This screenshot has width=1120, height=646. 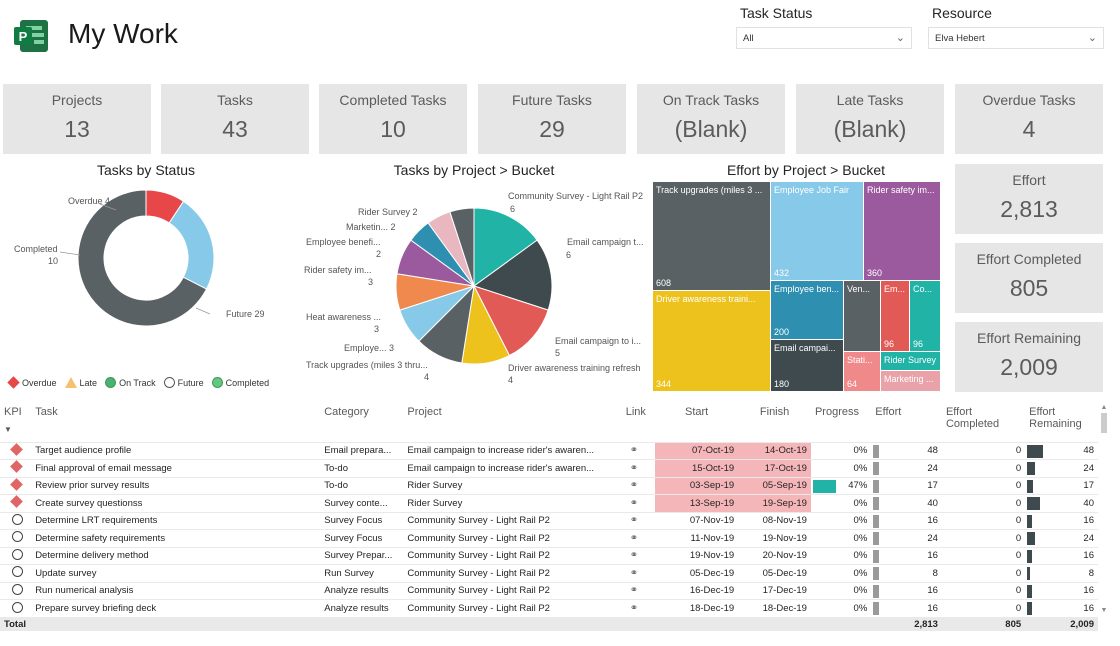 I want to click on effort-card-effort: Effort 2,813, so click(x=1029, y=199).